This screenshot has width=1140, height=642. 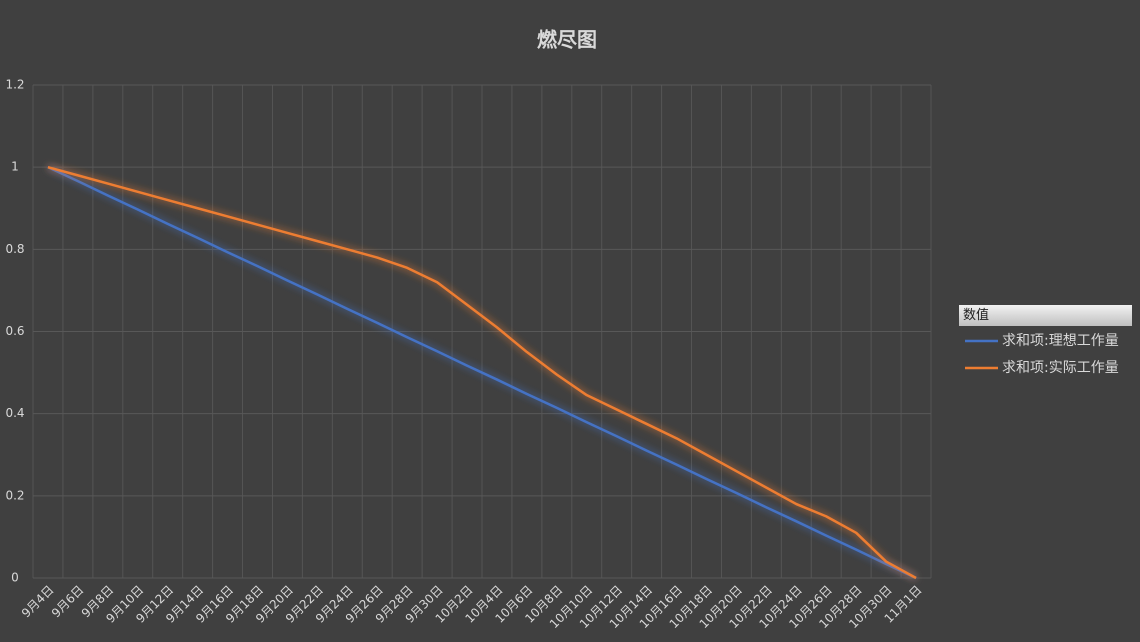 I want to click on legend-label: 求和项:实际工作量, so click(x=1060, y=368).